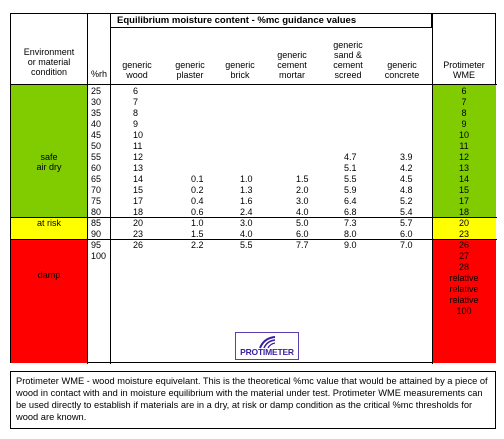 This screenshot has height=439, width=504. I want to click on header-environment: Environment or material condition, so click(49, 62).